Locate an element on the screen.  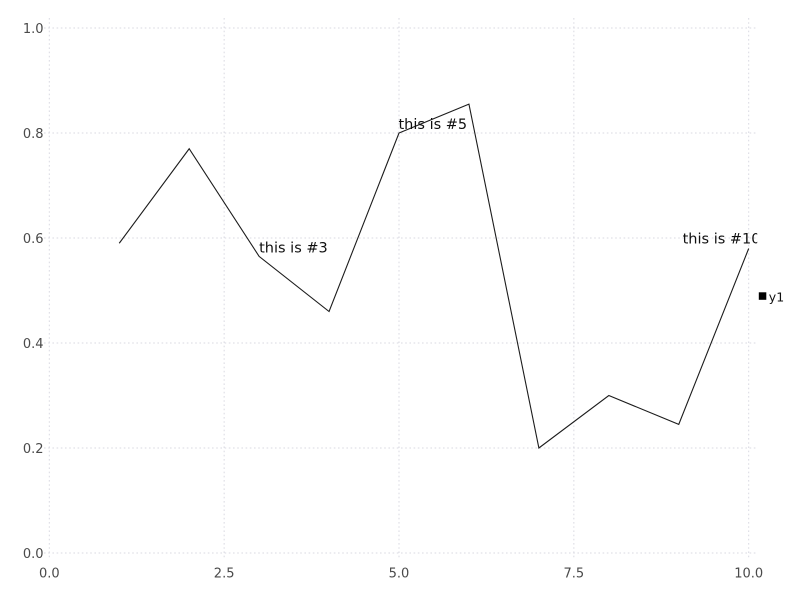
y-tick-label: 0.8 is located at coordinates (33, 134).